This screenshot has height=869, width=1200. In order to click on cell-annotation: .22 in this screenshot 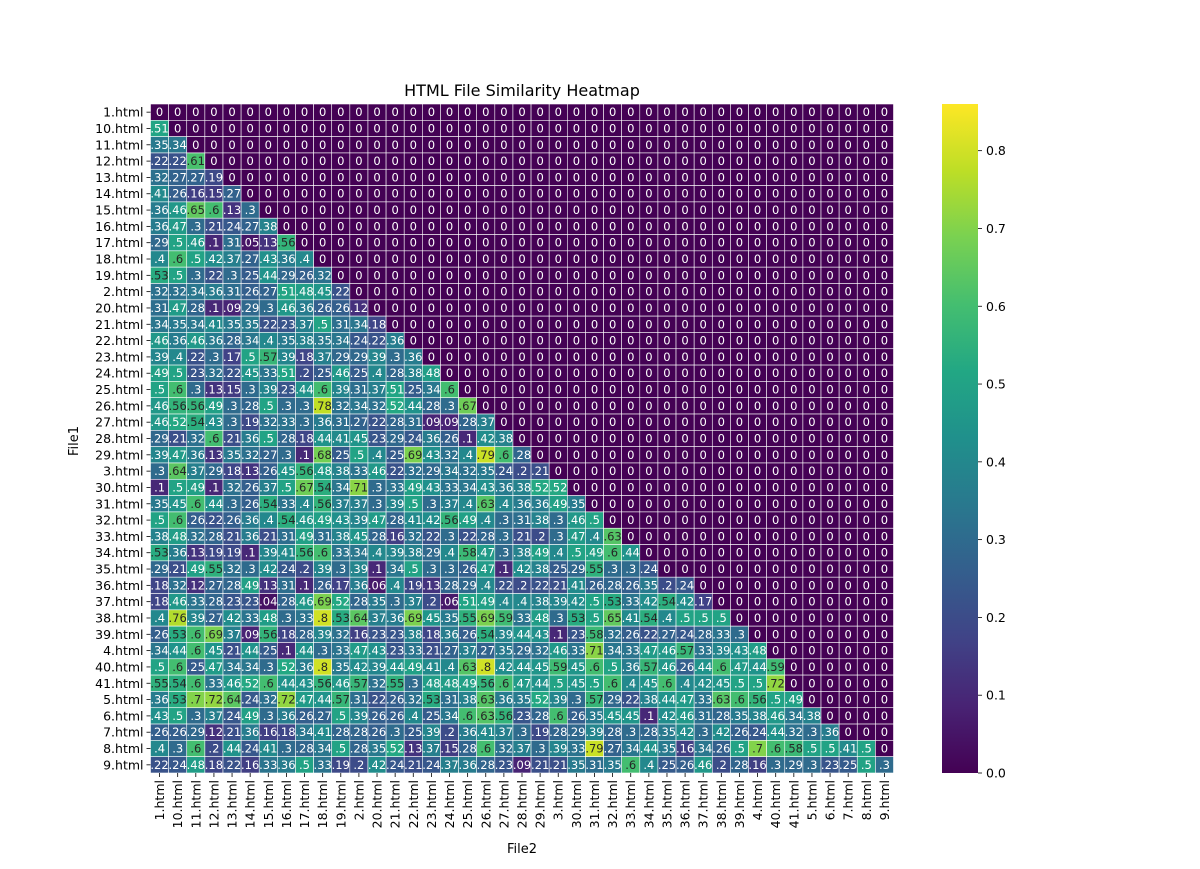, I will do `click(214, 275)`.